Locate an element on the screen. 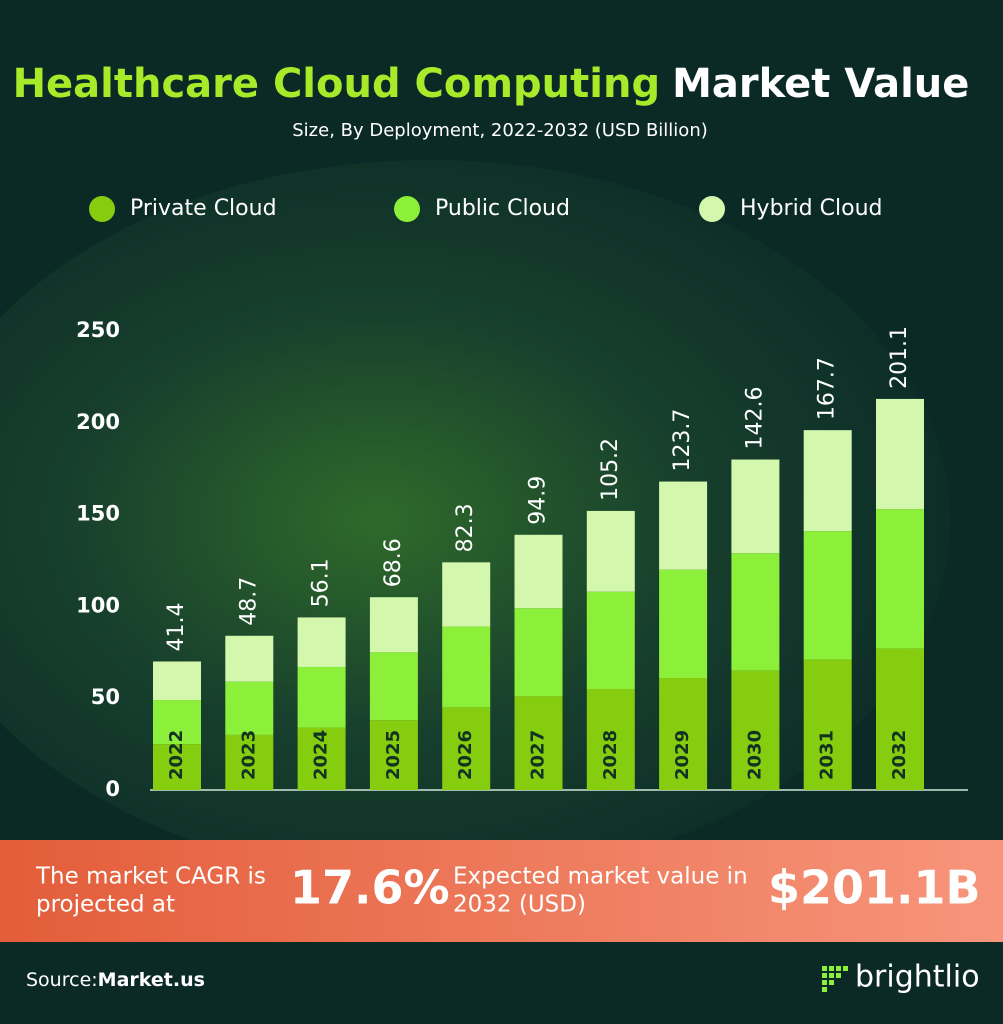 The height and width of the screenshot is (1024, 1003). y-tick-label: 200 is located at coordinates (98, 422).